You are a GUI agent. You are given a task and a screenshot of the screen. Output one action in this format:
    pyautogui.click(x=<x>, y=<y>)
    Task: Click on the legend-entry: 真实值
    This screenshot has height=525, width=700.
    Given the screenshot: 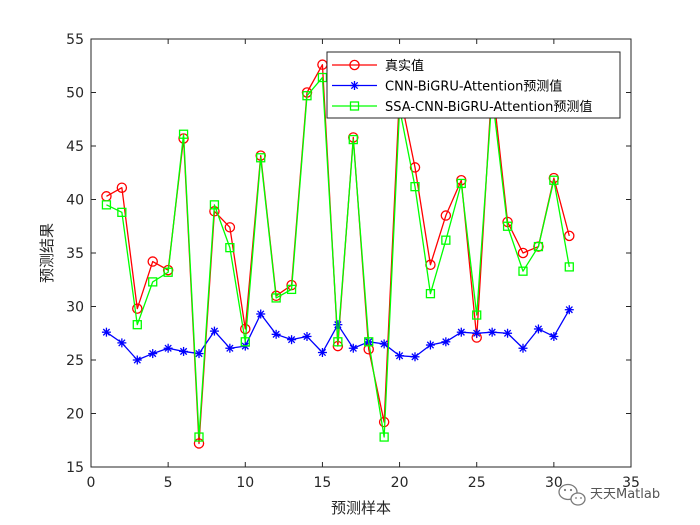 What is the action you would take?
    pyautogui.click(x=378, y=66)
    